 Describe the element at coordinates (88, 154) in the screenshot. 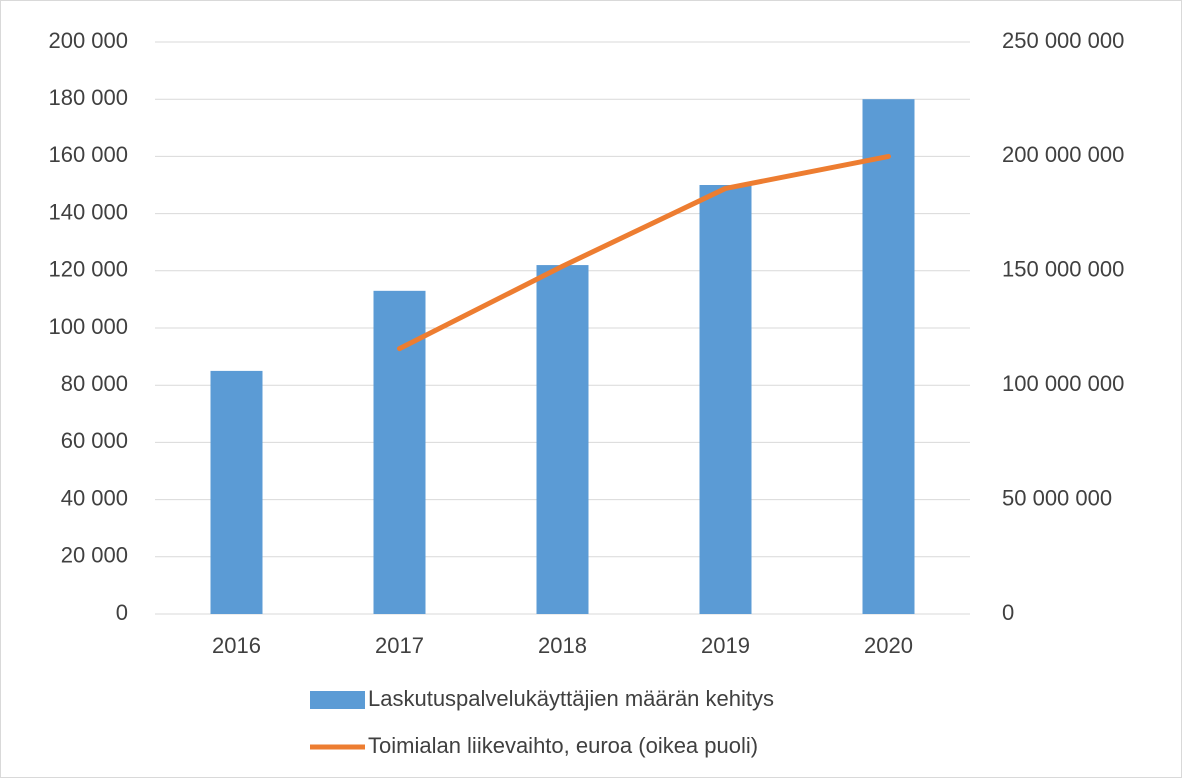

I see `y-tick-label: 160 000` at that location.